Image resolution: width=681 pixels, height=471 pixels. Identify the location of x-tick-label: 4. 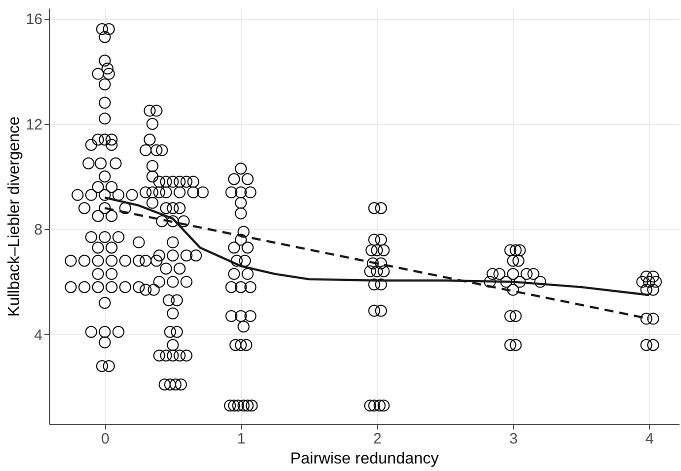
(649, 439).